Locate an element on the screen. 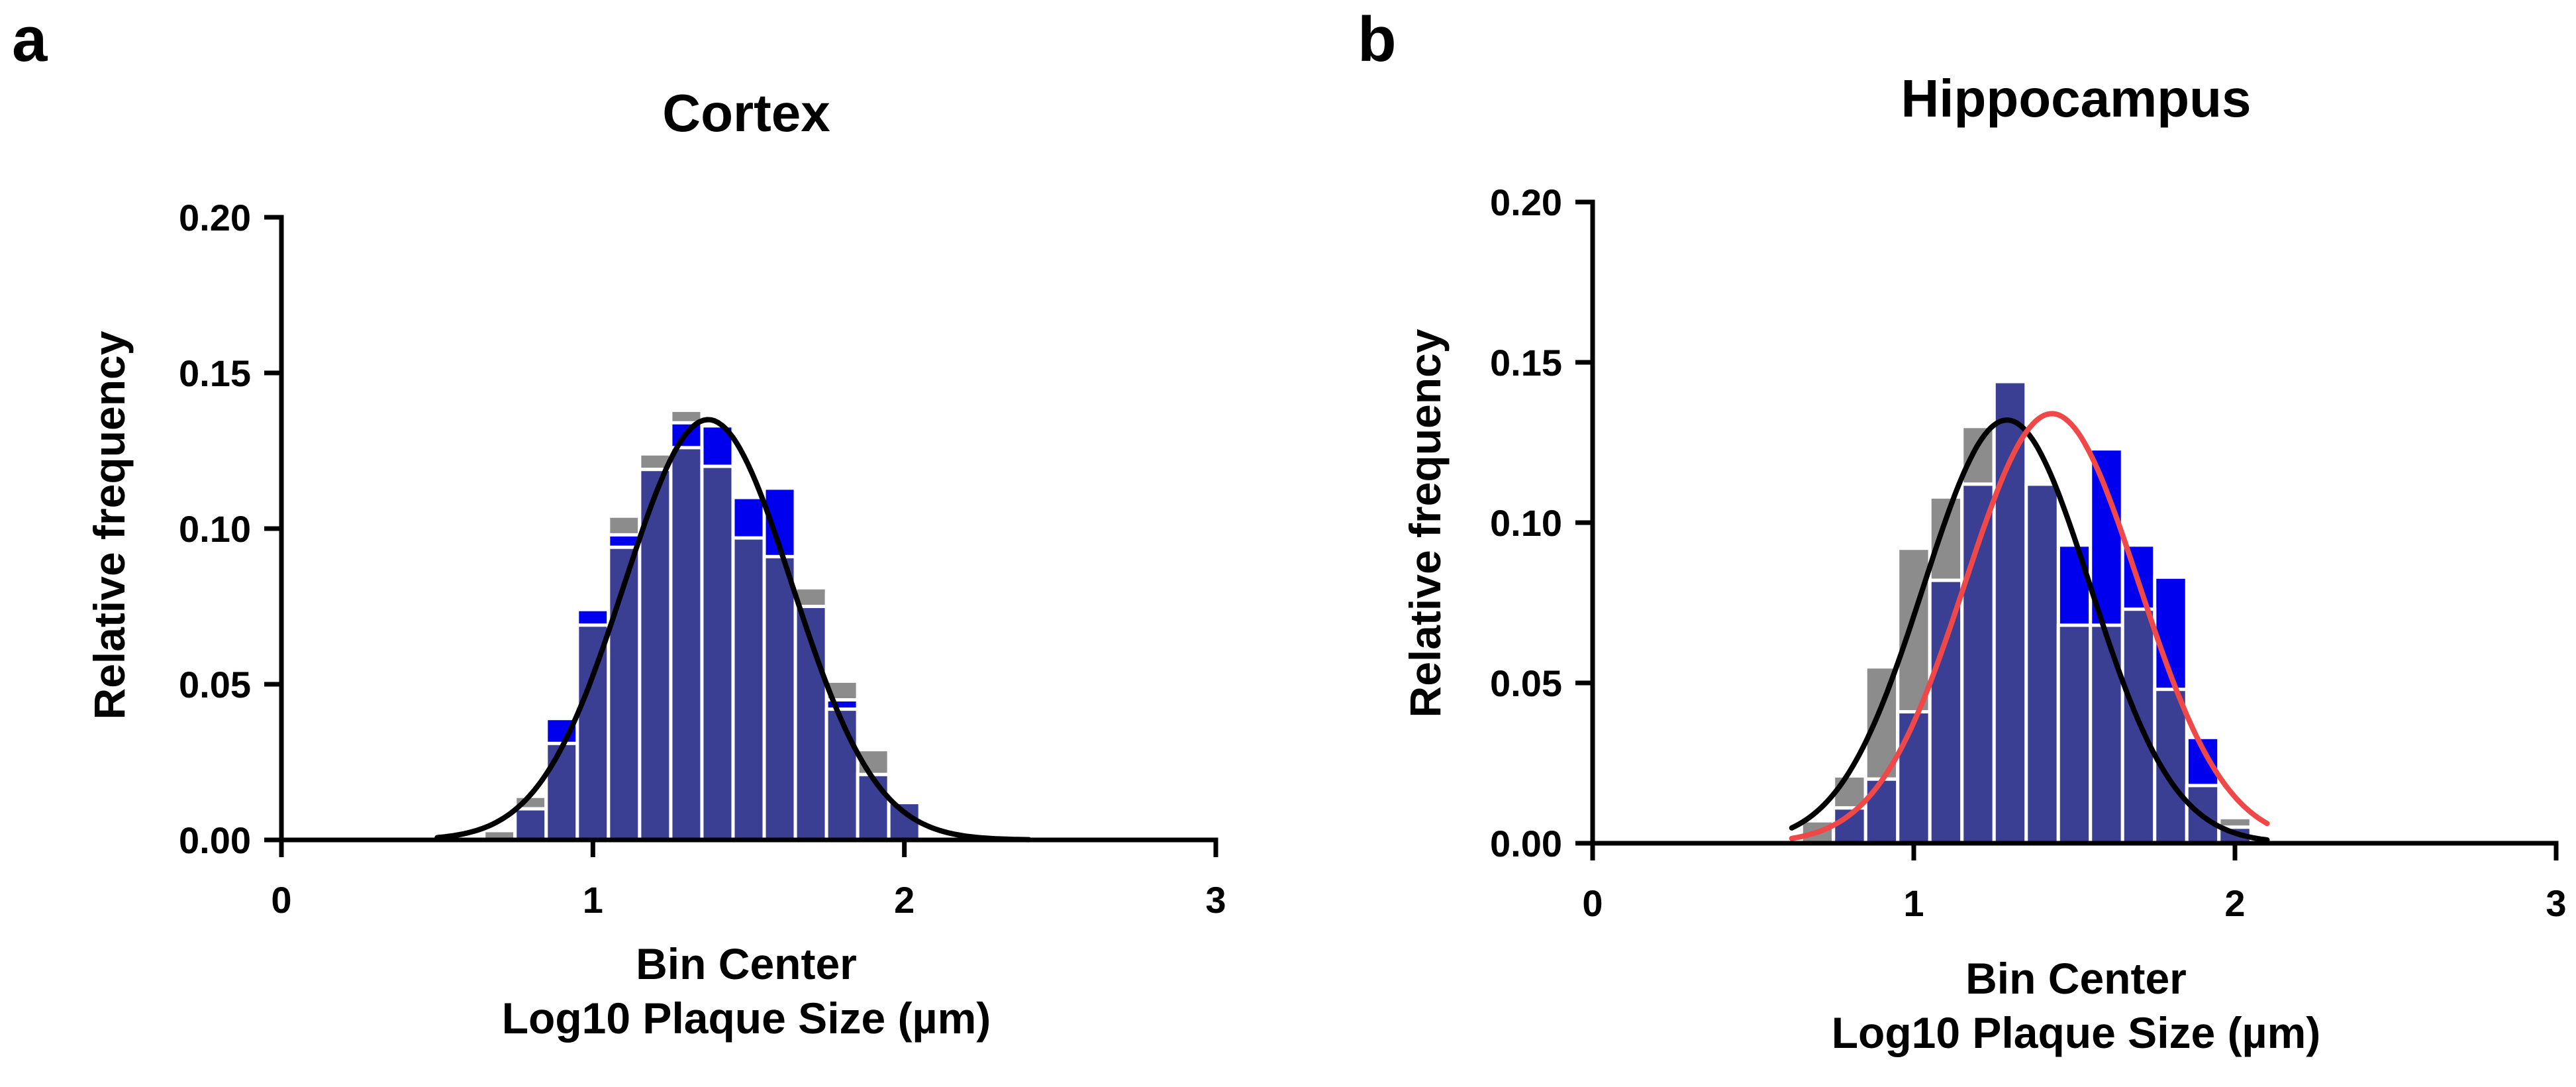  panel-letter: a is located at coordinates (30, 39).